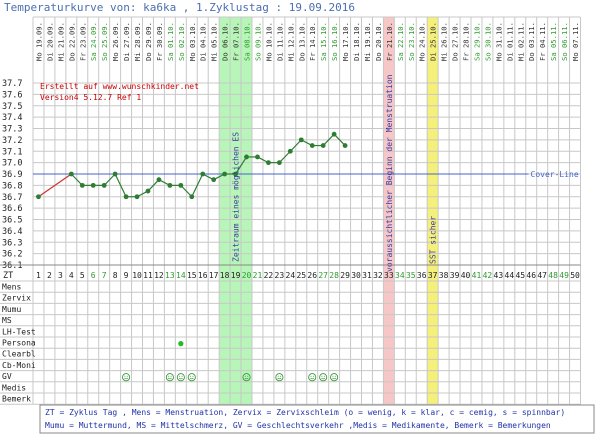  What do you see at coordinates (12, 130) in the screenshot?
I see `y-tick-label: 37.3` at bounding box center [12, 130].